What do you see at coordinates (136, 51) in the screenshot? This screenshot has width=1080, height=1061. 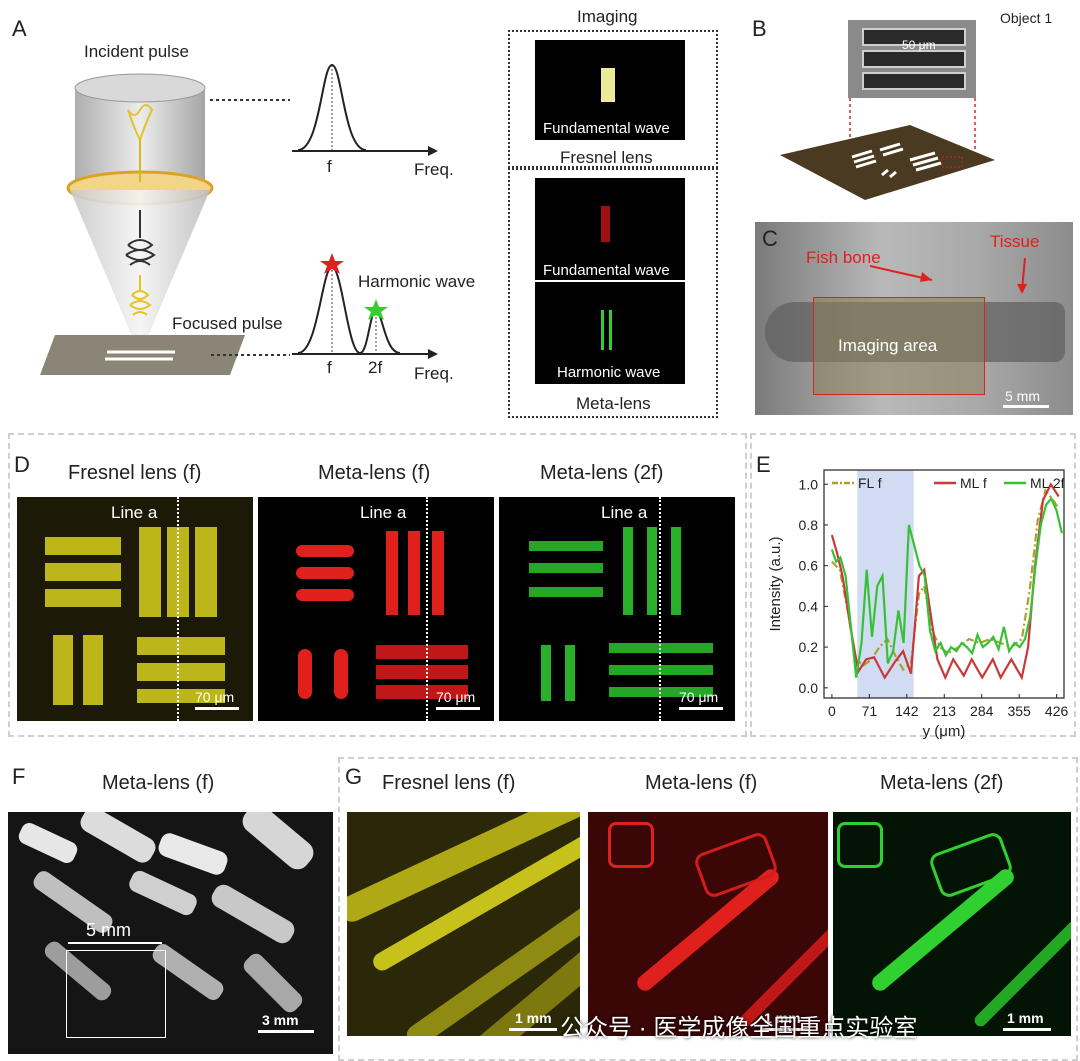 I see `incident-pulse-label: Incident pulse` at bounding box center [136, 51].